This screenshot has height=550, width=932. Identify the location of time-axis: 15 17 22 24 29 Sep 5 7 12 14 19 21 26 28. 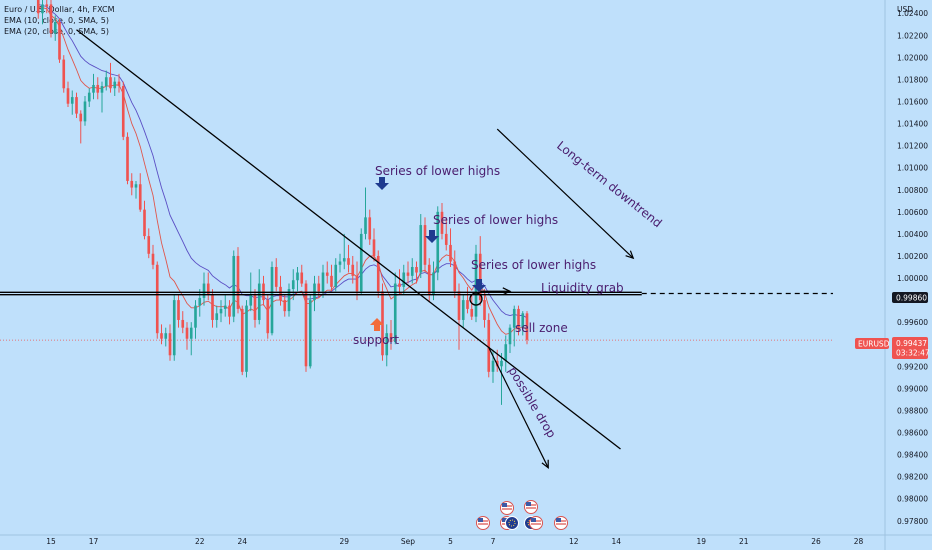
(466, 540).